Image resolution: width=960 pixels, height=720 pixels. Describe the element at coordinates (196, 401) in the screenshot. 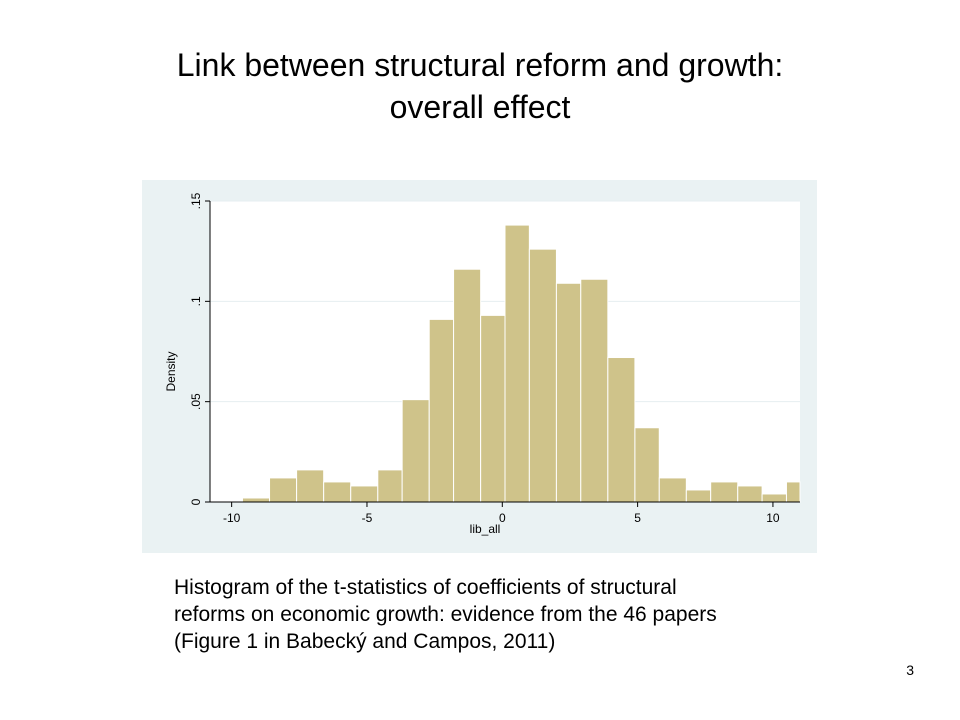

I see `y-tick-label-1: .05` at that location.